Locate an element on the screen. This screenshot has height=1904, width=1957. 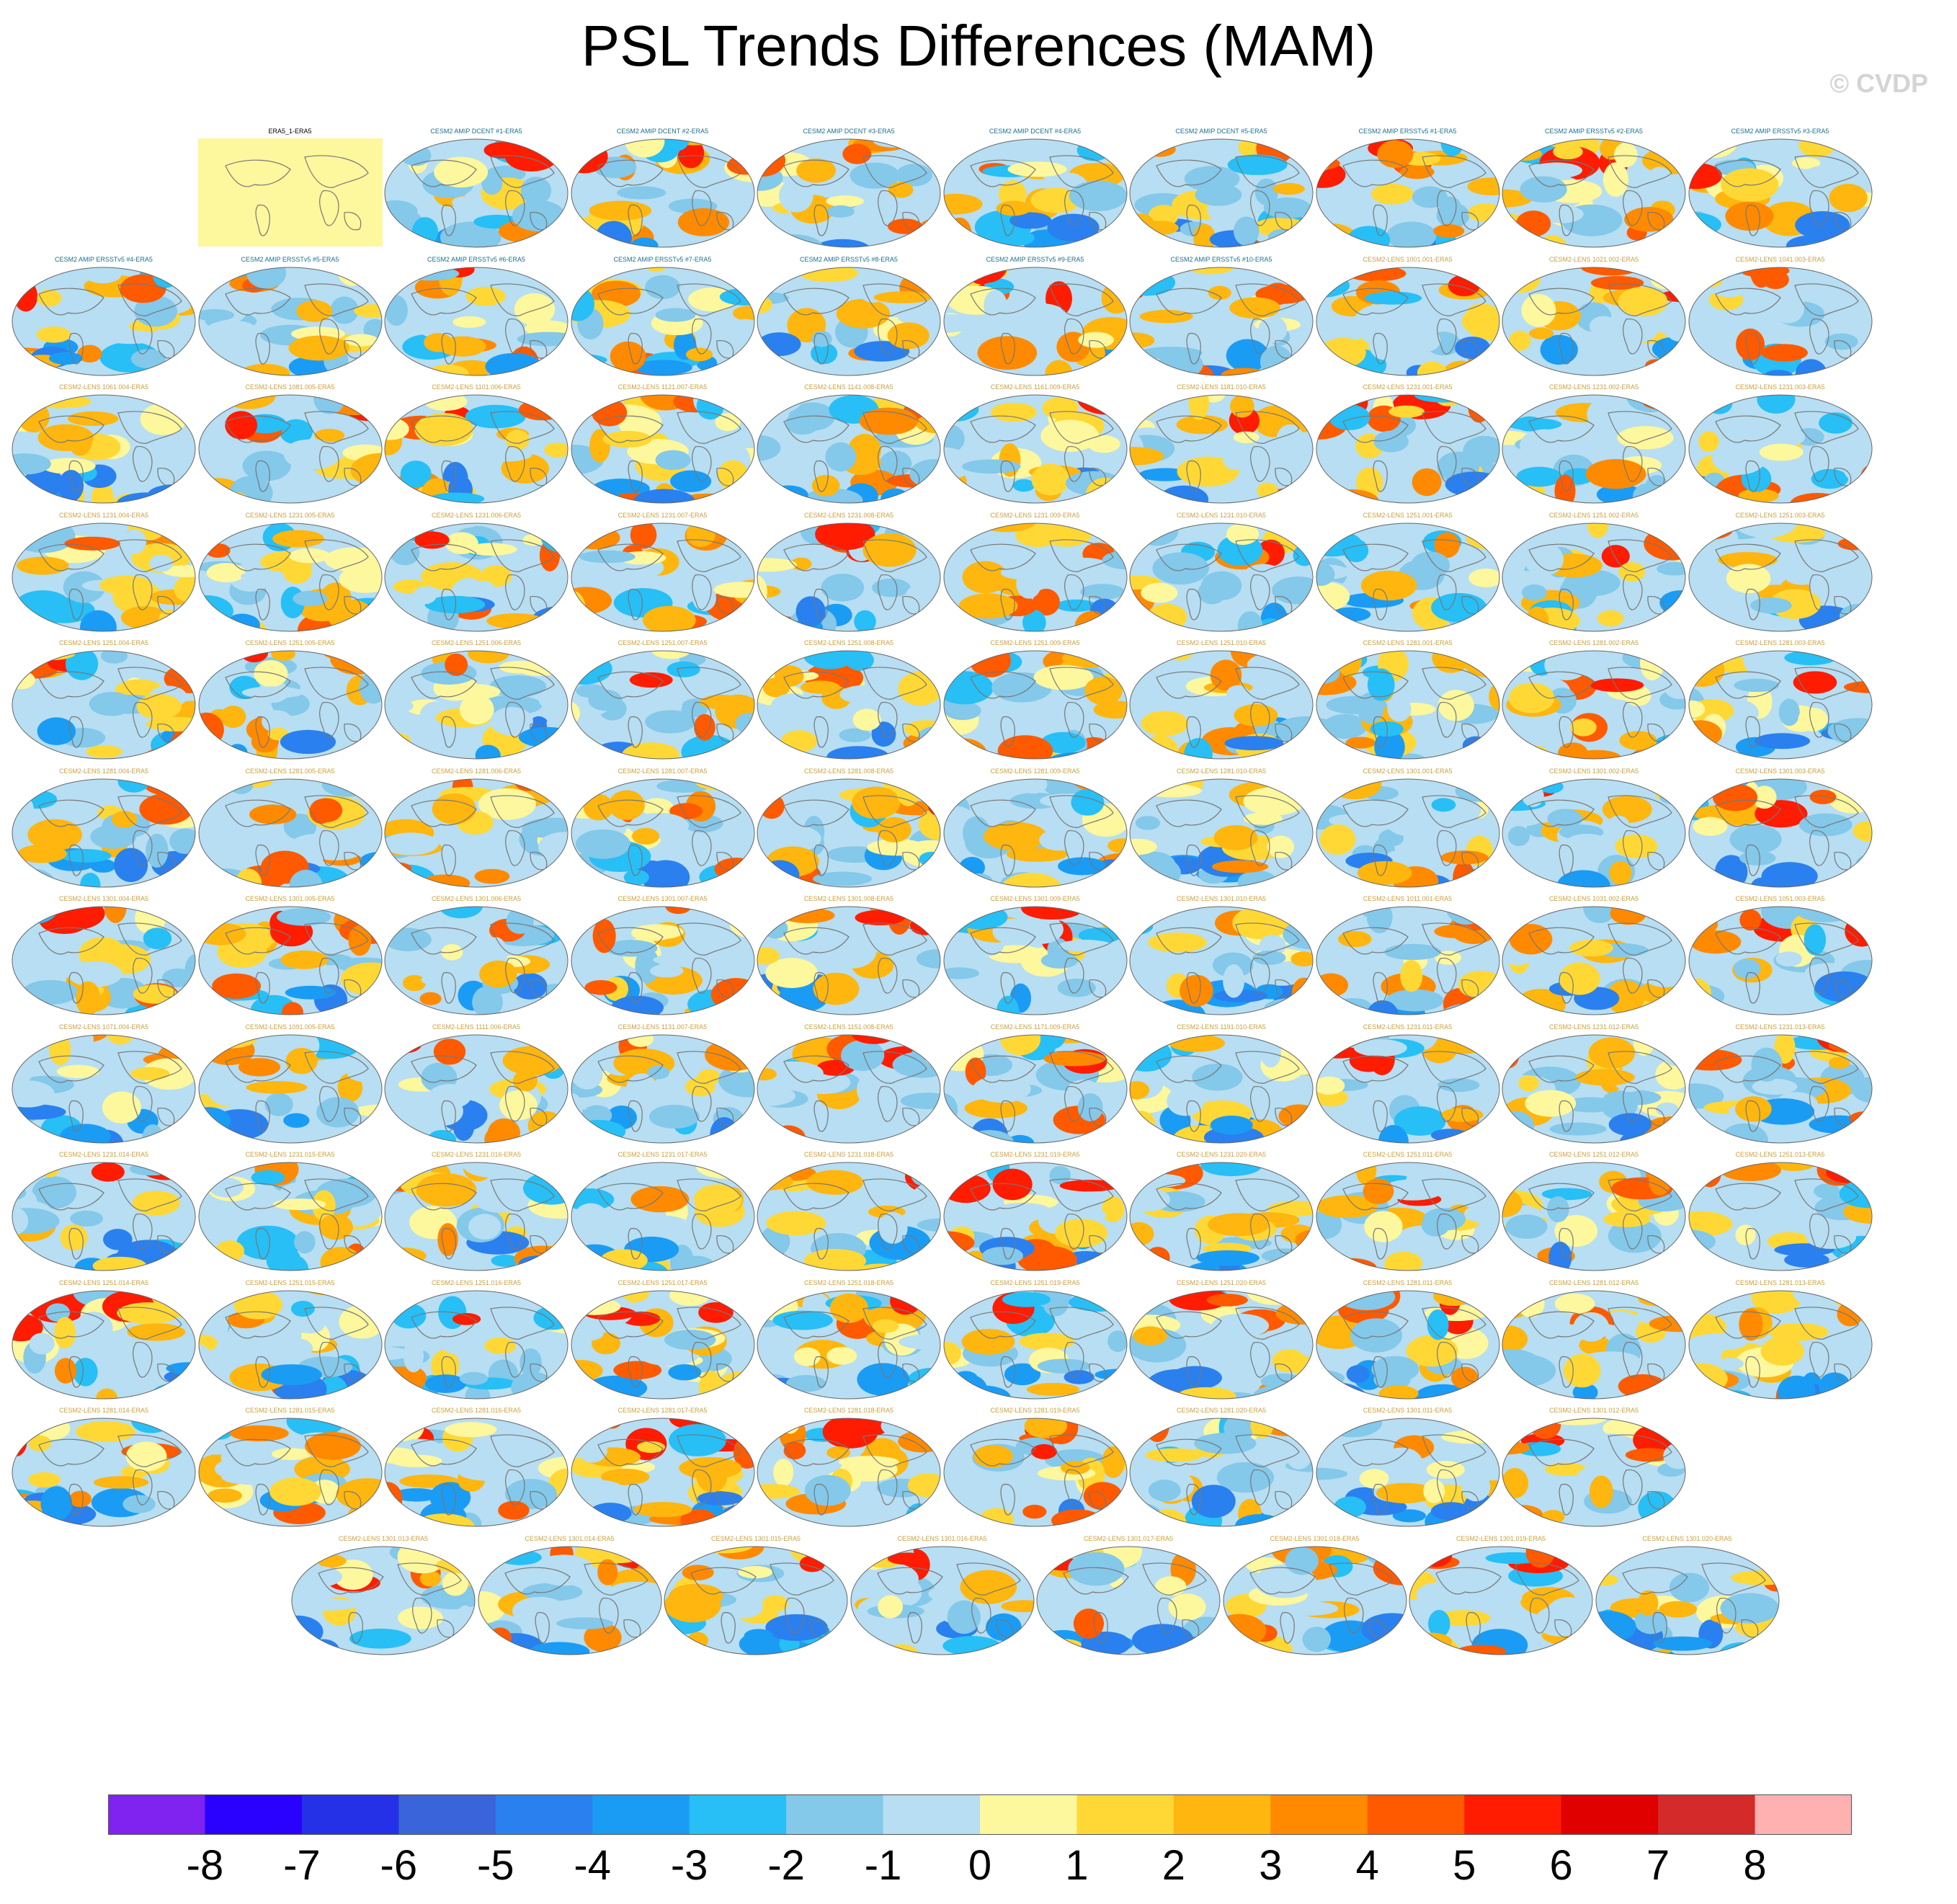
map-panel-label: CESM2-LENS 1301.012-ERA5 is located at coordinates (1594, 1410).